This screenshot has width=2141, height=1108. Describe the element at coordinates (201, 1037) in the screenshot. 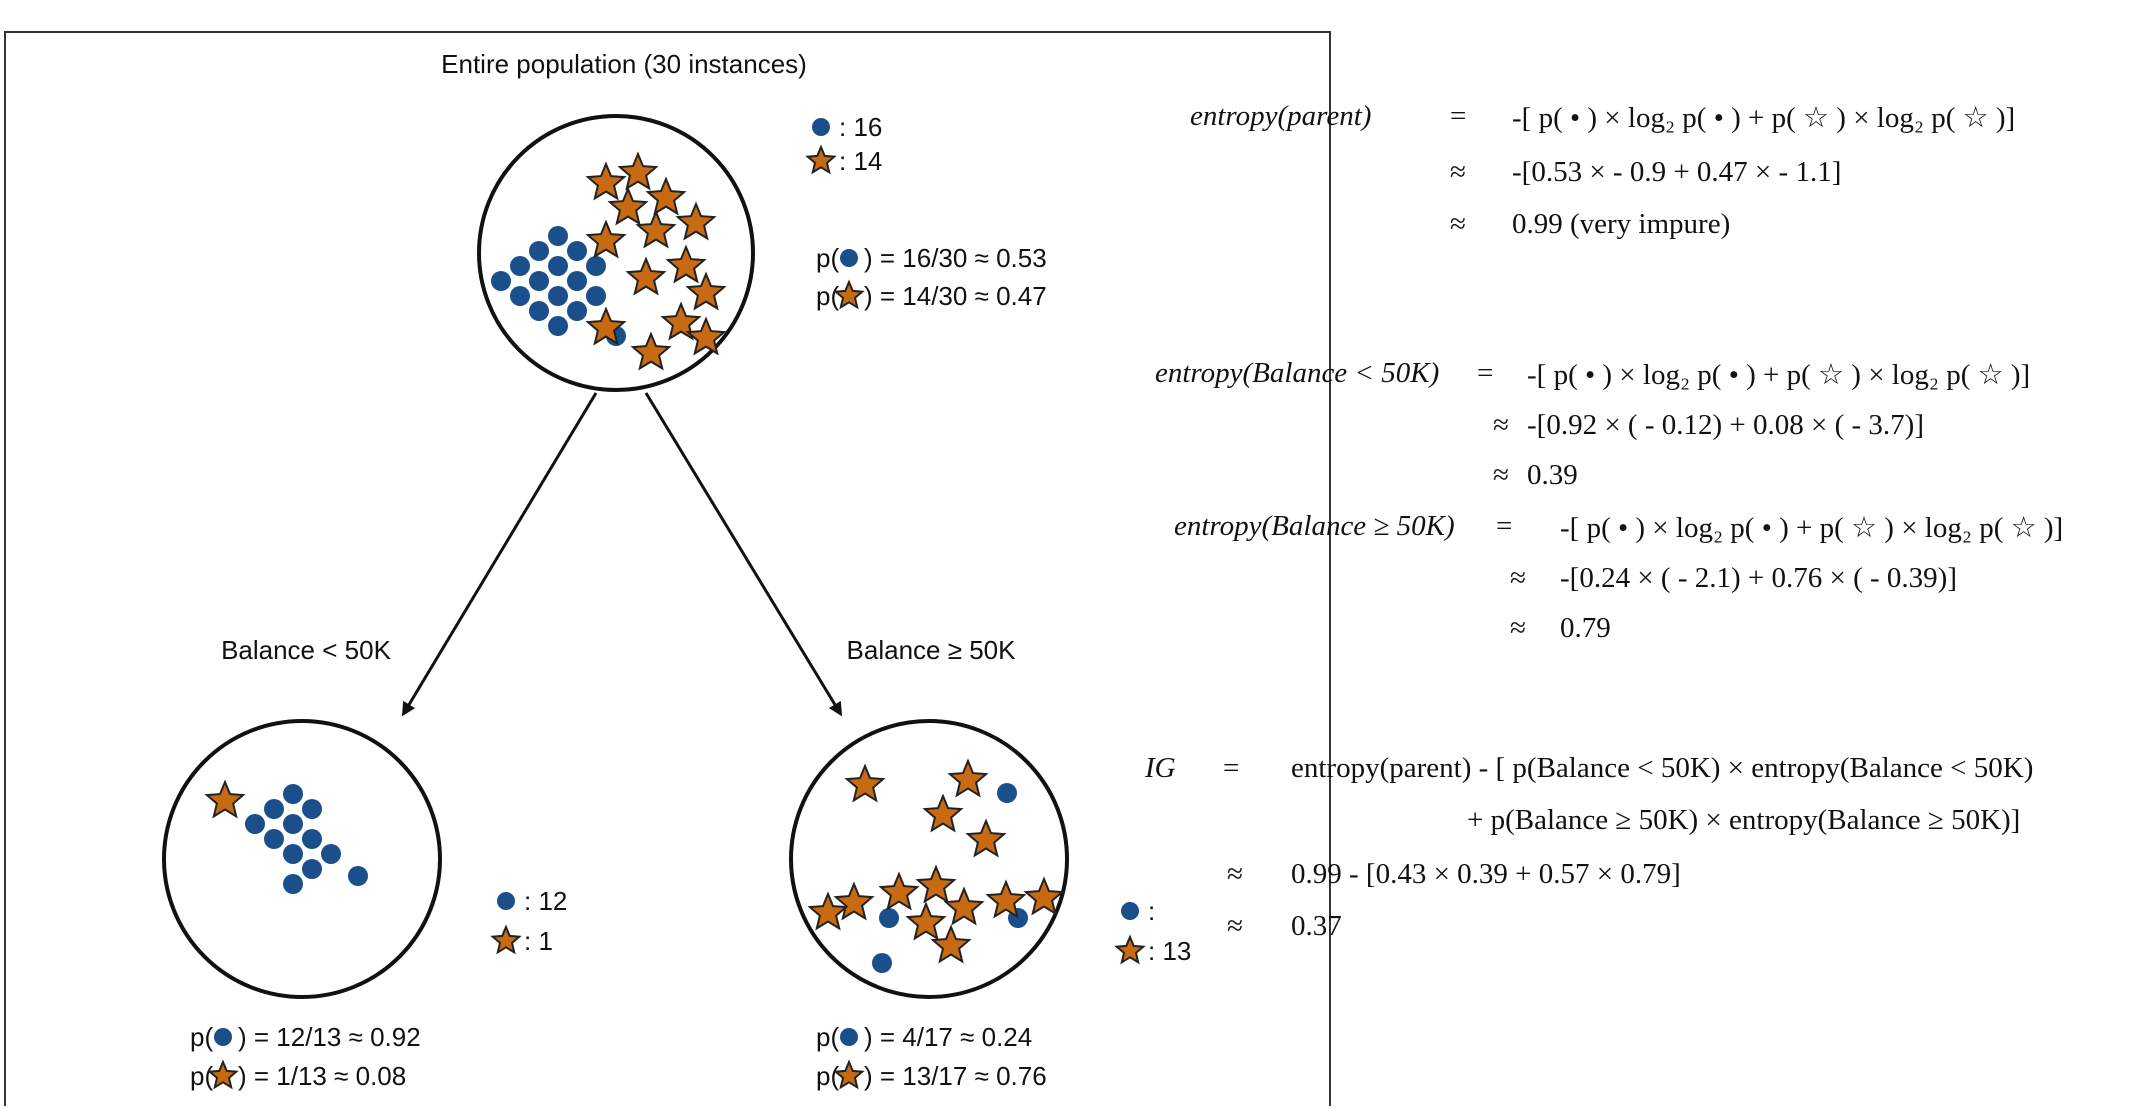

I see `left-p-dot-prefix: p(` at that location.